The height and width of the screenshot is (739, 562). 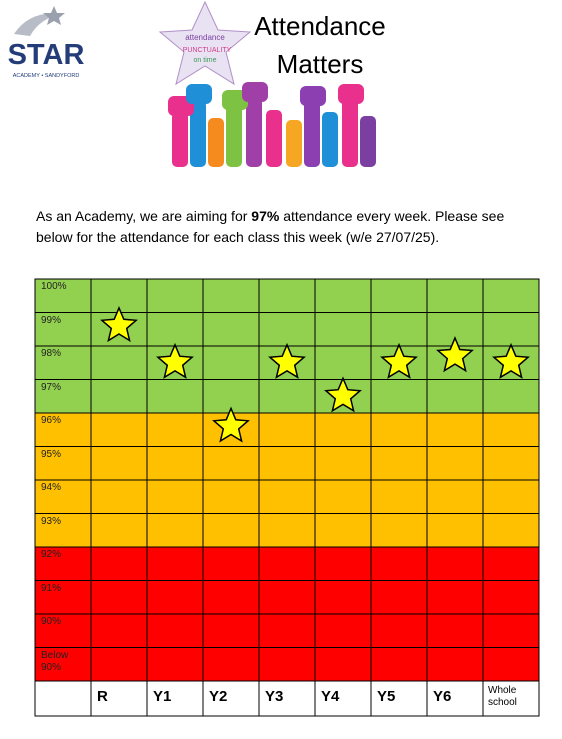 What do you see at coordinates (51, 588) in the screenshot?
I see `y-tick-label: 91%` at bounding box center [51, 588].